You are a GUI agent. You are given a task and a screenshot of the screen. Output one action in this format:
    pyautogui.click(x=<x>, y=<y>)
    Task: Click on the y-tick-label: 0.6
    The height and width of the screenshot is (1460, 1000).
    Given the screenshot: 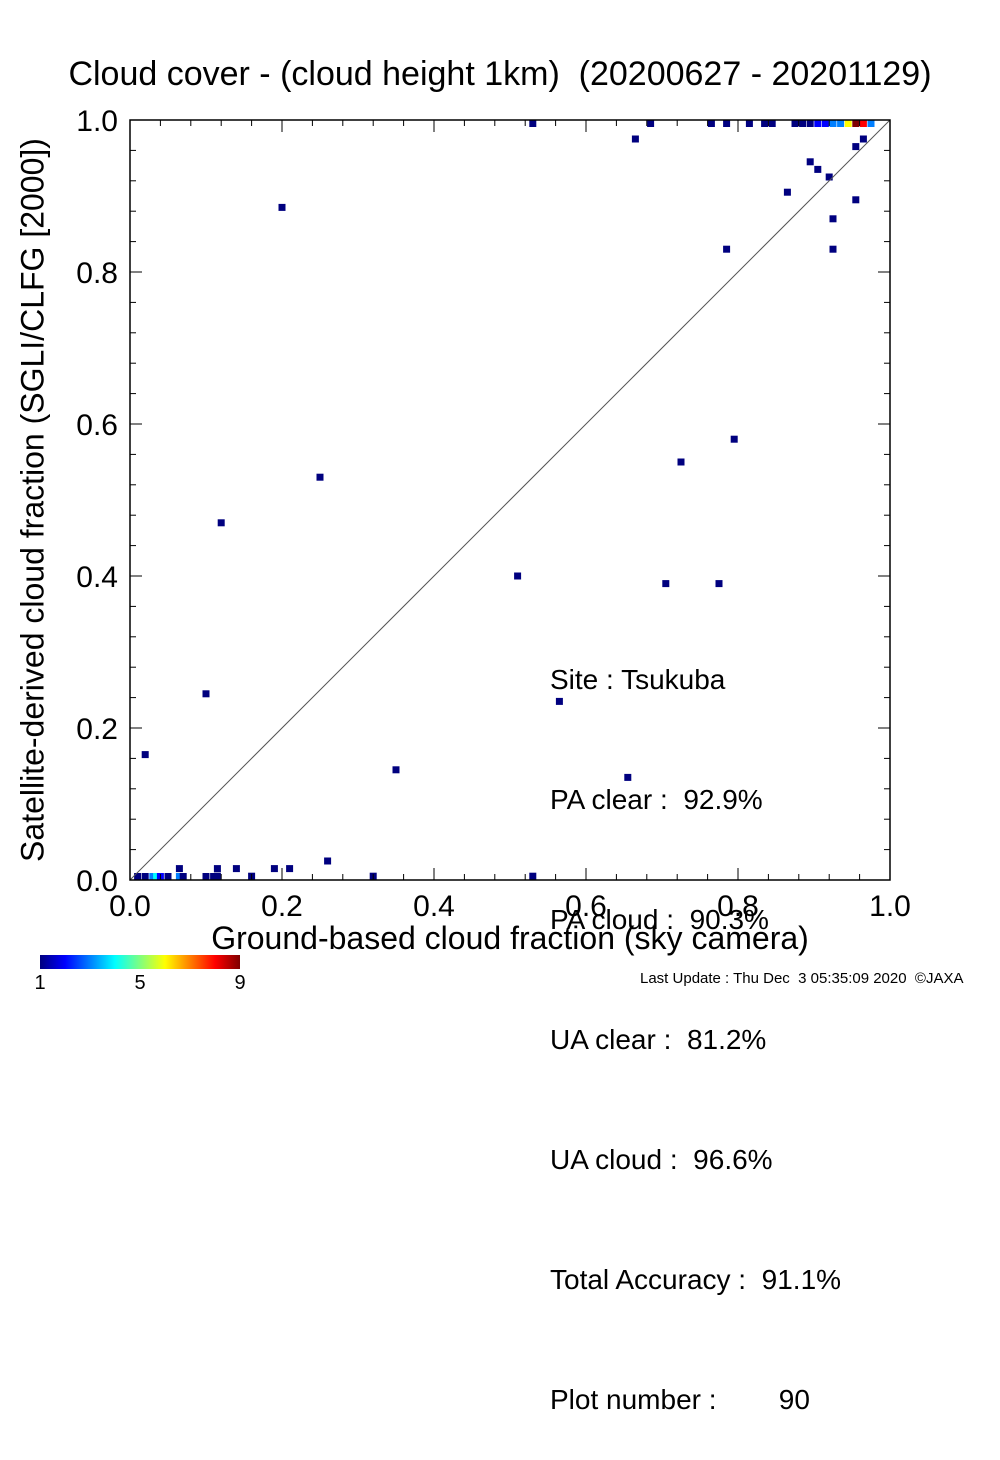 What is the action you would take?
    pyautogui.click(x=97, y=425)
    